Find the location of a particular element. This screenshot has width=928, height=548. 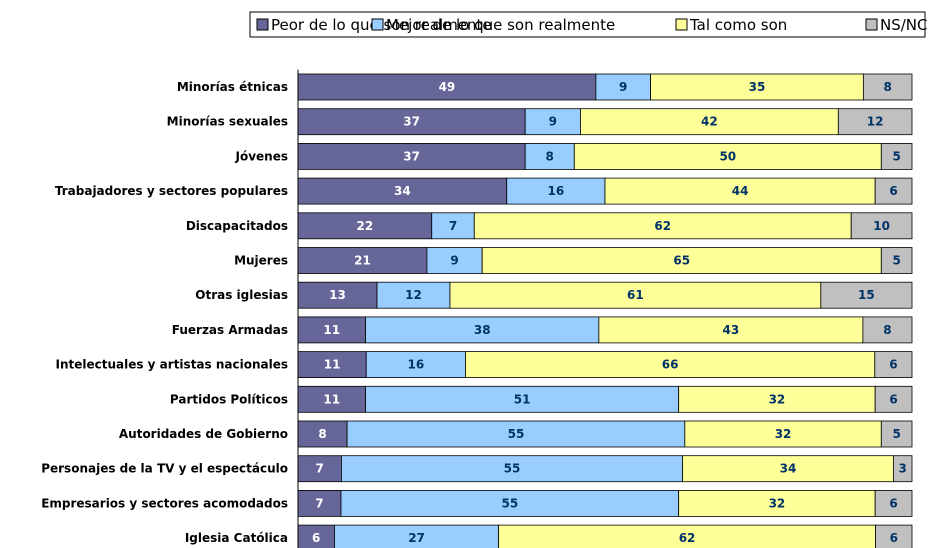

data-label: 16 is located at coordinates (556, 191).